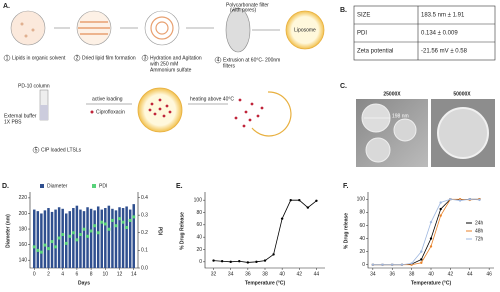 The width and height of the screenshot is (500, 292). Describe the element at coordinates (346, 231) in the screenshot. I see `y-axis-title: % Drug release` at that location.